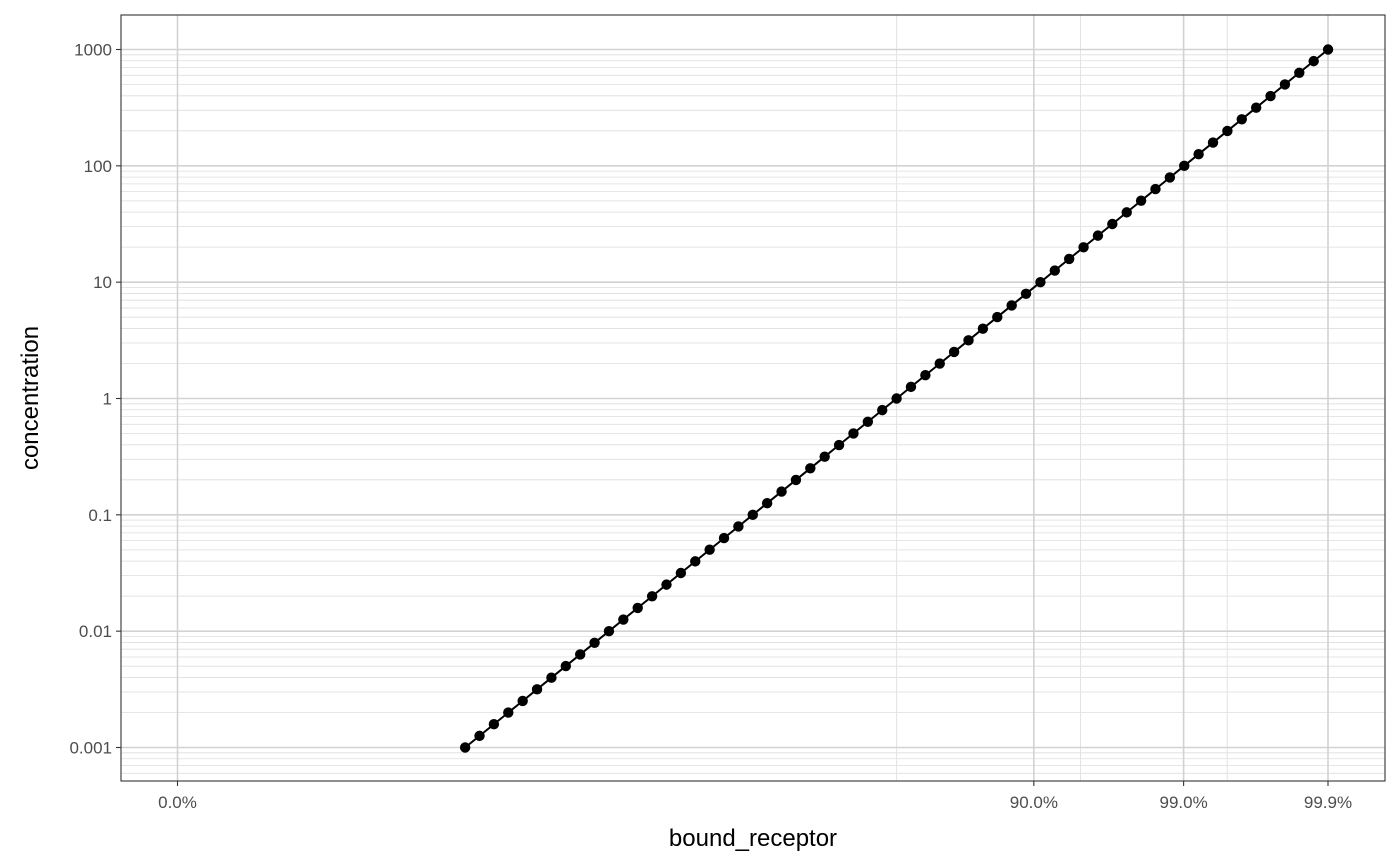 This screenshot has height=866, width=1400. What do you see at coordinates (1034, 802) in the screenshot?
I see `x-tick-label: 90.0%` at bounding box center [1034, 802].